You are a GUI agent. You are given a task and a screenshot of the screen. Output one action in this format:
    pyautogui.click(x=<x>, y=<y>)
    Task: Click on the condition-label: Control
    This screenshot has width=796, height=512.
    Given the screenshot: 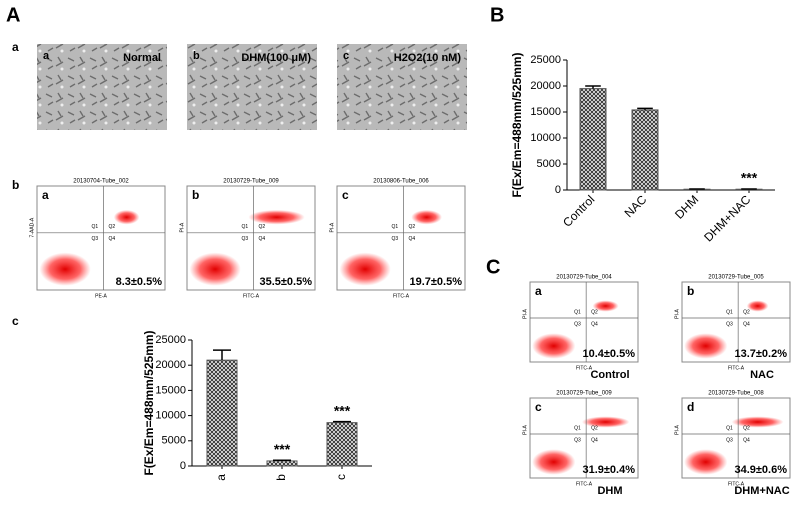 What is the action you would take?
    pyautogui.click(x=609, y=375)
    